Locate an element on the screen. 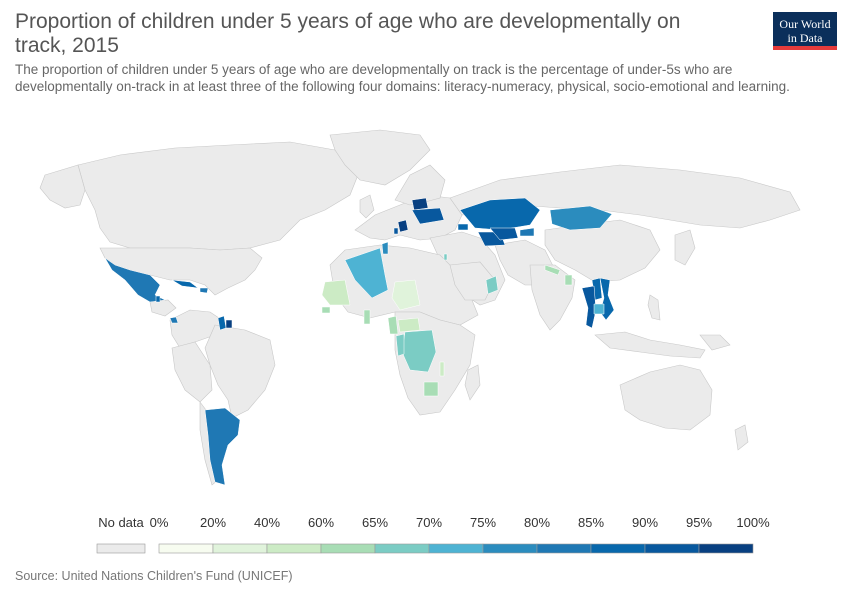 Image resolution: width=850 pixels, height=600 pixels. legend-no-data-swatch is located at coordinates (121, 548).